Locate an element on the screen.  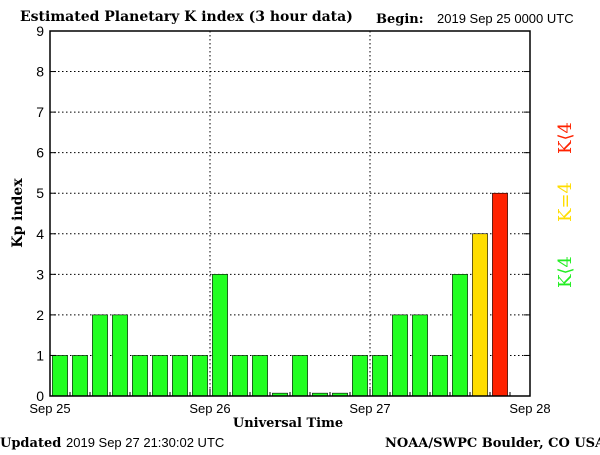
y-tick-label: 3 is located at coordinates (40, 274).